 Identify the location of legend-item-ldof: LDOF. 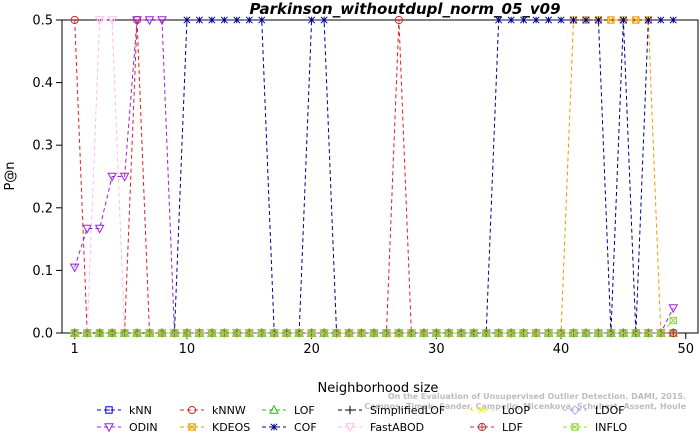
(594, 410).